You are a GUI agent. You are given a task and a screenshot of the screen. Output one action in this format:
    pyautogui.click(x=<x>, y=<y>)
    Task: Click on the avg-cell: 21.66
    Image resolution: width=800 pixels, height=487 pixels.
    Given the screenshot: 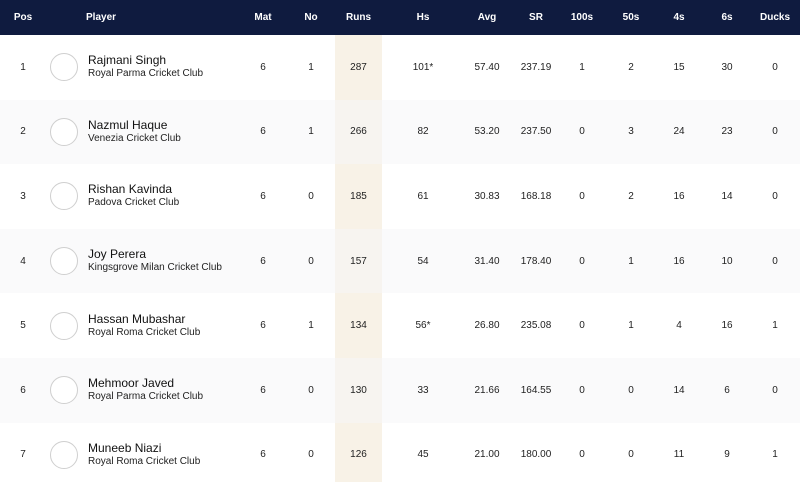 What is the action you would take?
    pyautogui.click(x=487, y=390)
    